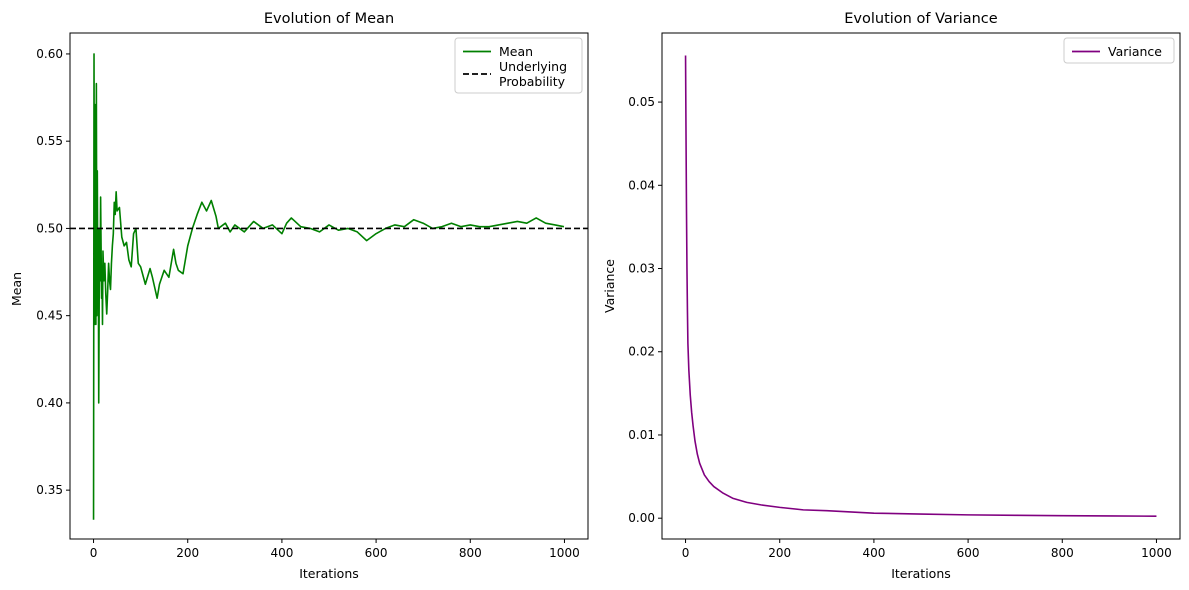  I want to click on variance-xtick-label: 600, so click(968, 553).